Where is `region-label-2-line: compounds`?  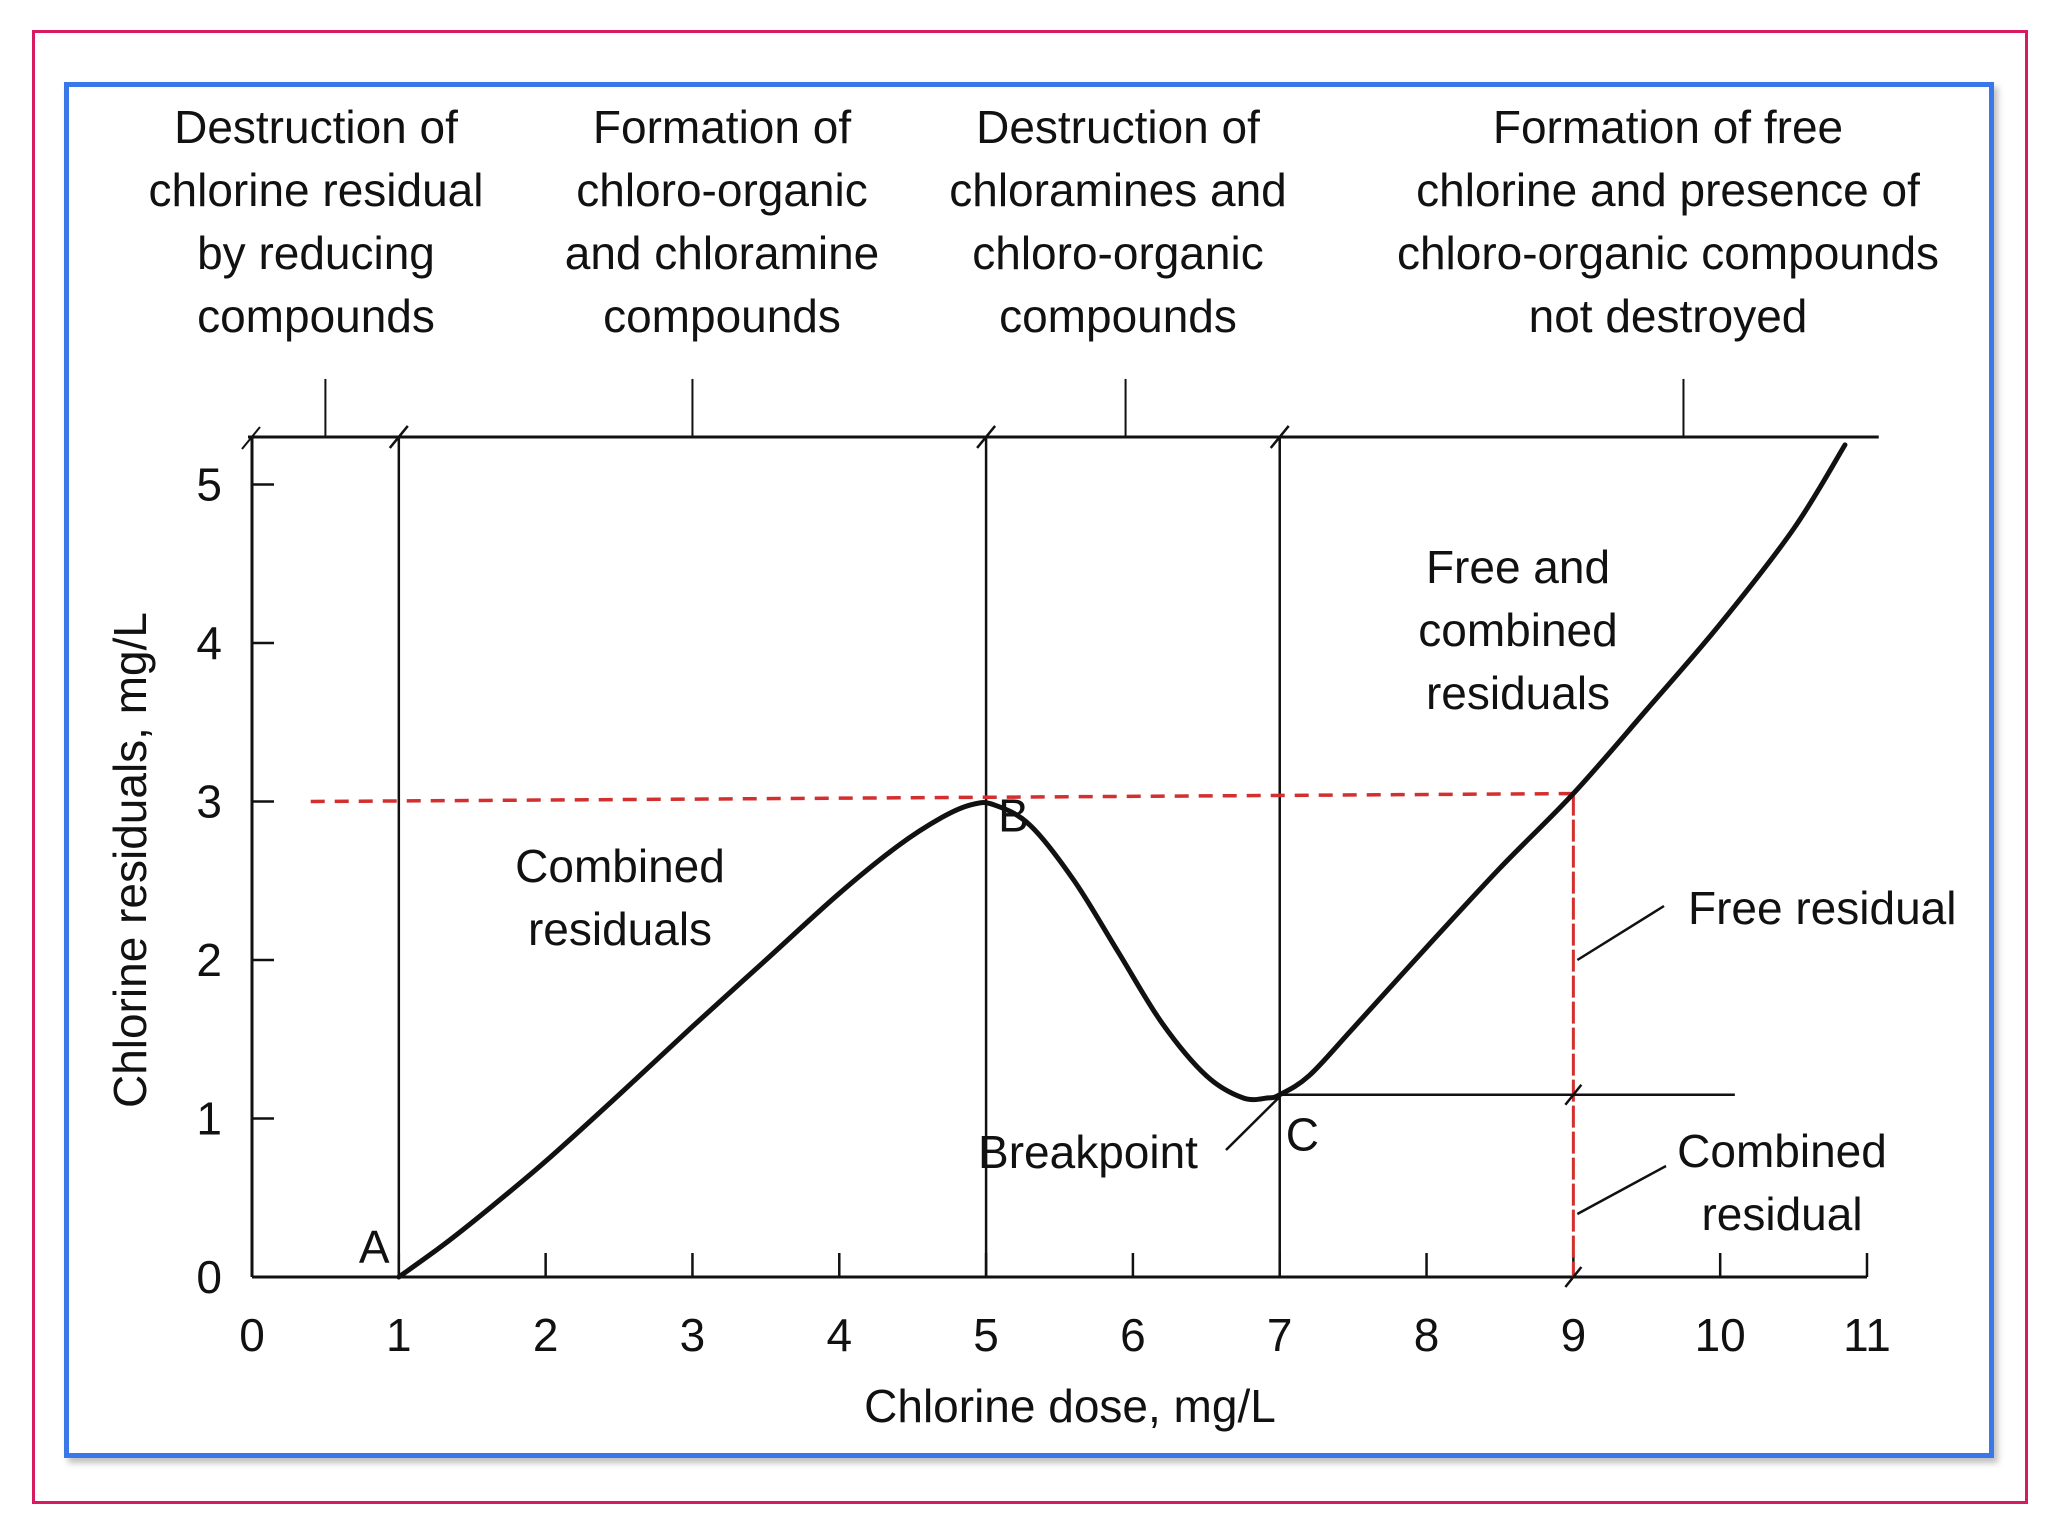
region-label-2-line: compounds is located at coordinates (722, 316).